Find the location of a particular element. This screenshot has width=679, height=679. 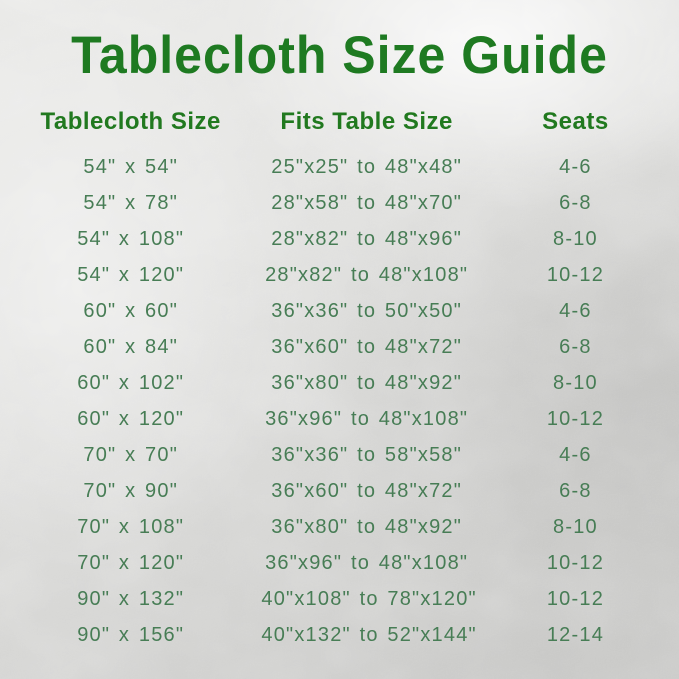

cell-tablecloth-size: 70" x 108" is located at coordinates (131, 526).